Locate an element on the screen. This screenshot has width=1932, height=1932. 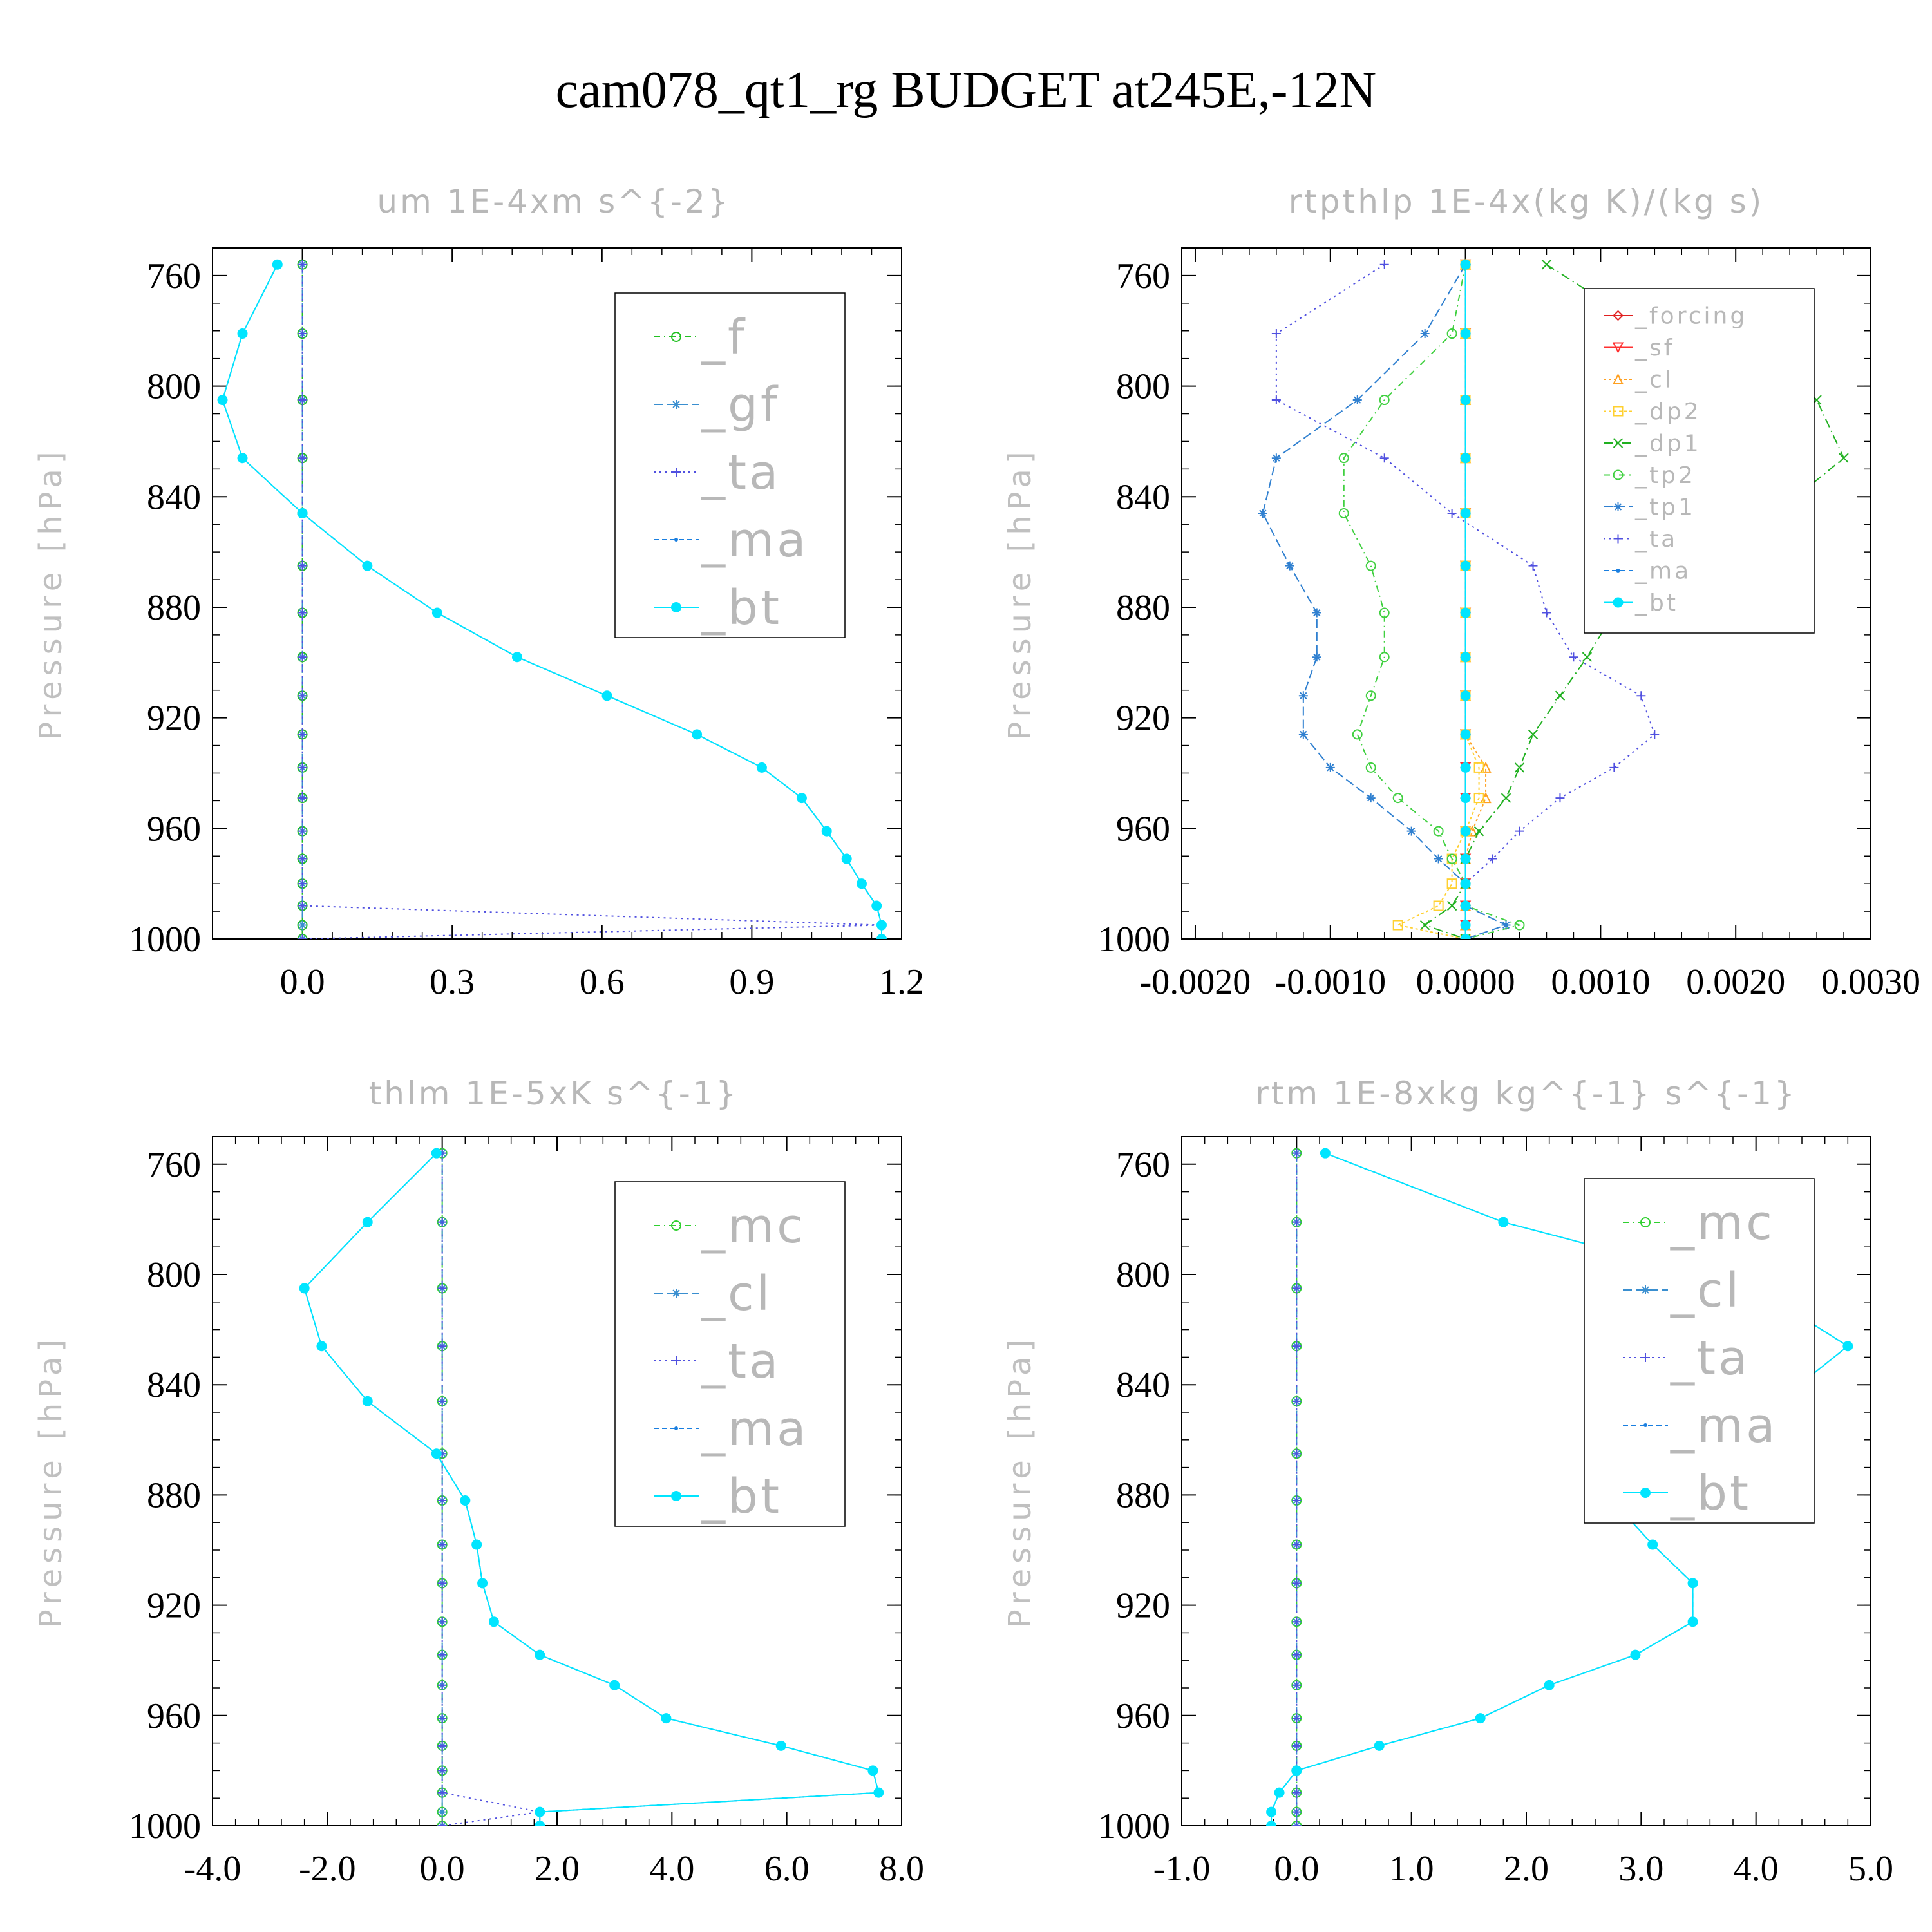
x-tick-label: -0.0020 is located at coordinates (1195, 982).